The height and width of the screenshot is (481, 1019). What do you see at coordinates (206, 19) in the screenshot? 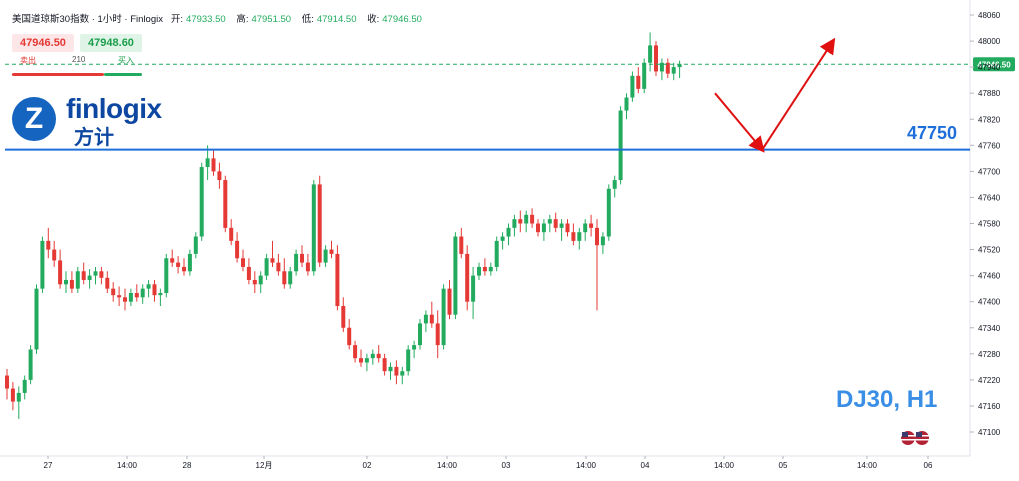
I see `open-value: 47933.50` at bounding box center [206, 19].